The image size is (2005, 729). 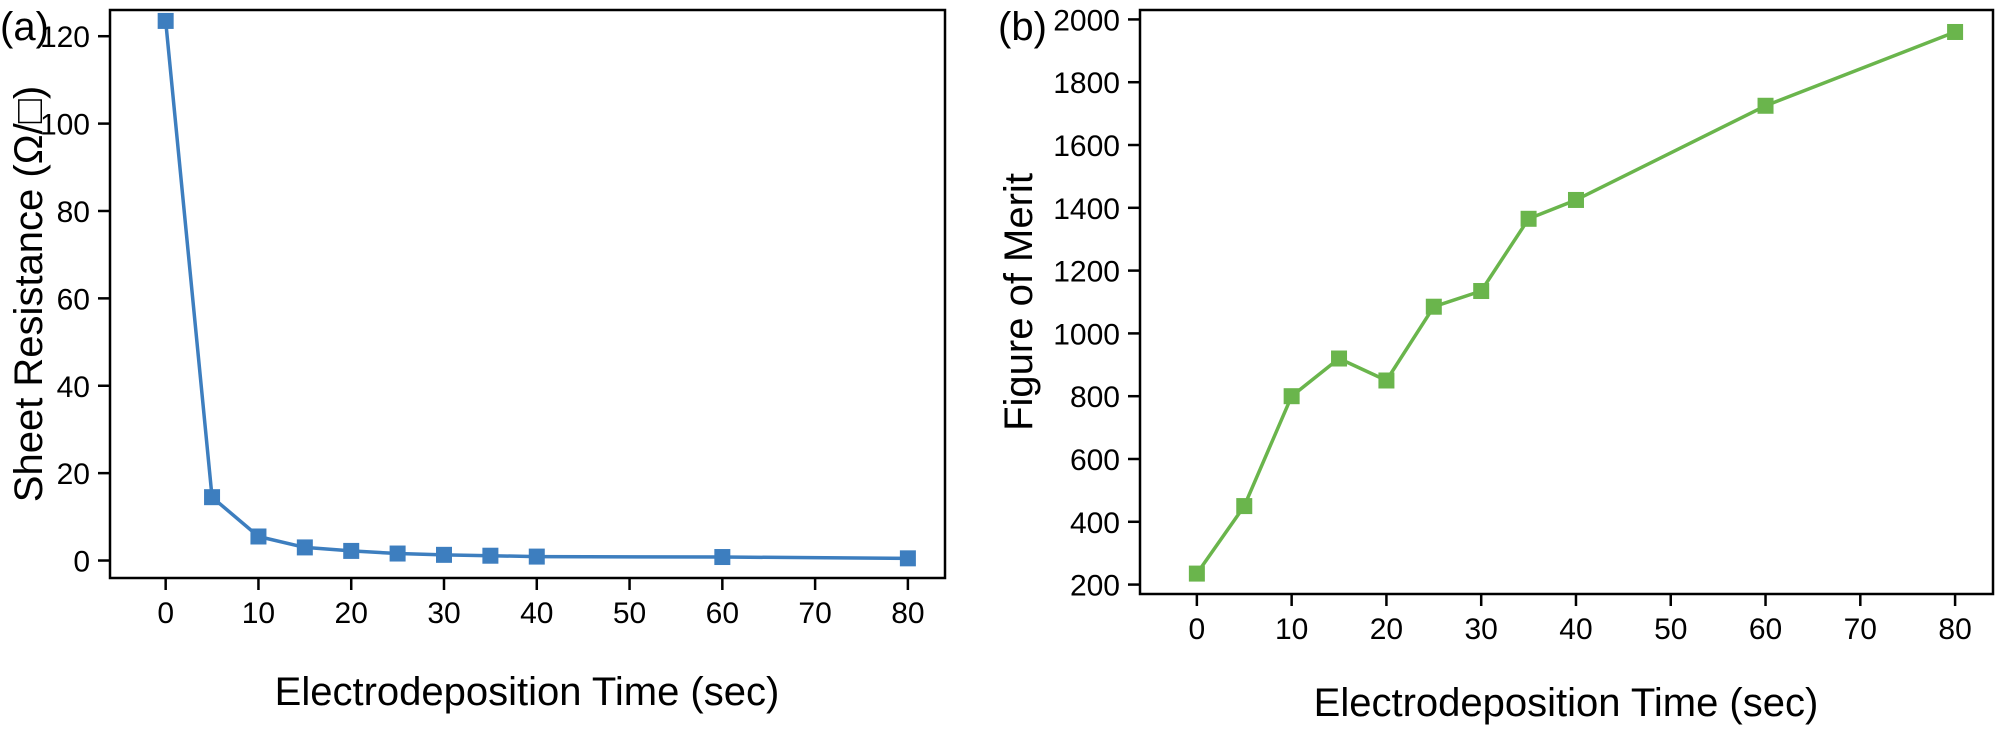 What do you see at coordinates (73, 387) in the screenshot?
I see `y-tick-label: 40` at bounding box center [73, 387].